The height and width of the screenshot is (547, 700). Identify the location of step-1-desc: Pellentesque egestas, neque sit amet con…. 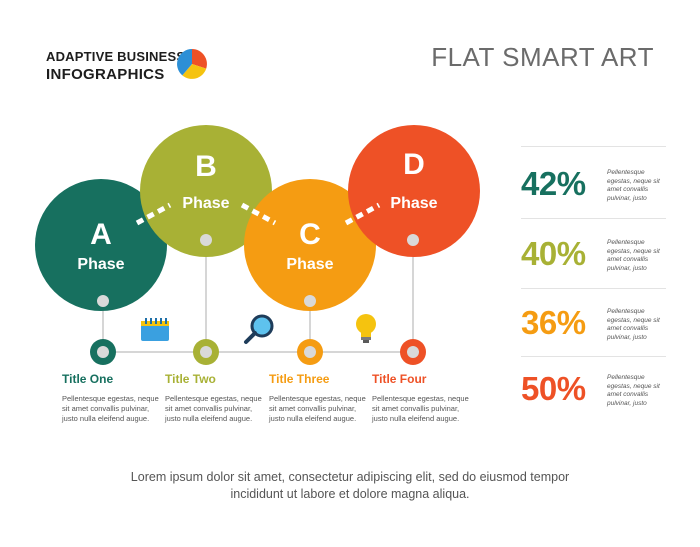
(110, 408).